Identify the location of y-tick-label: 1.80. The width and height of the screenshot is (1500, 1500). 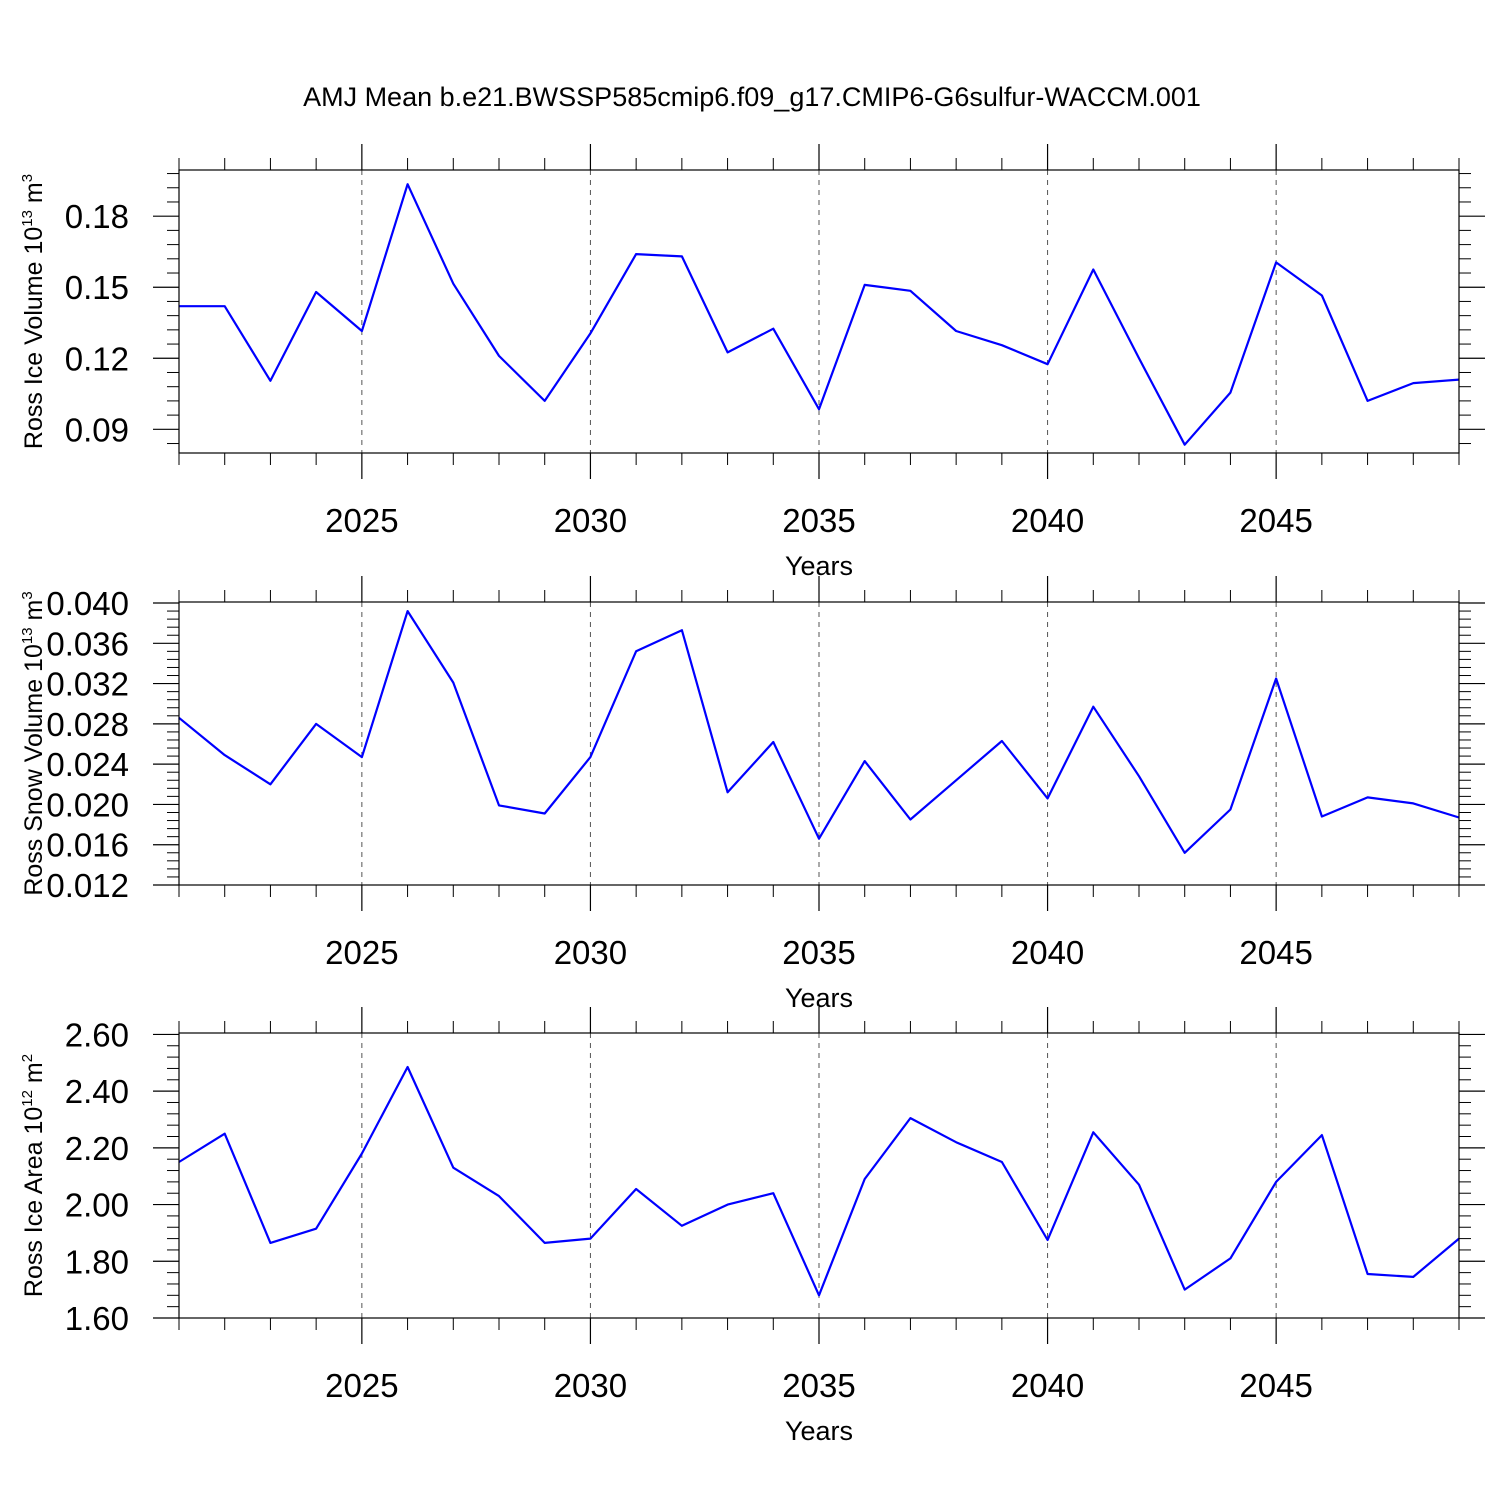
(97, 1261).